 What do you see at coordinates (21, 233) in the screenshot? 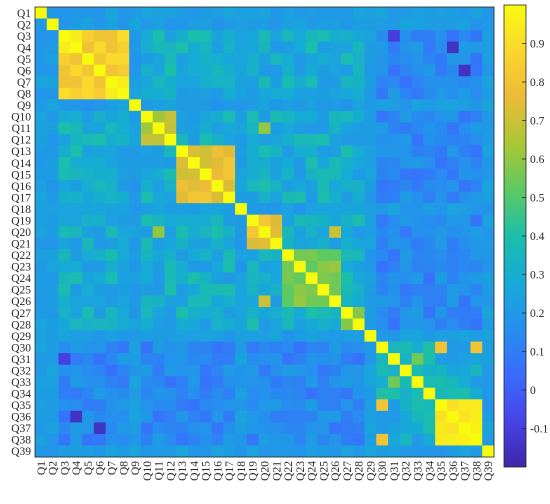
I see `y-tick-label-Q20: Q20` at bounding box center [21, 233].